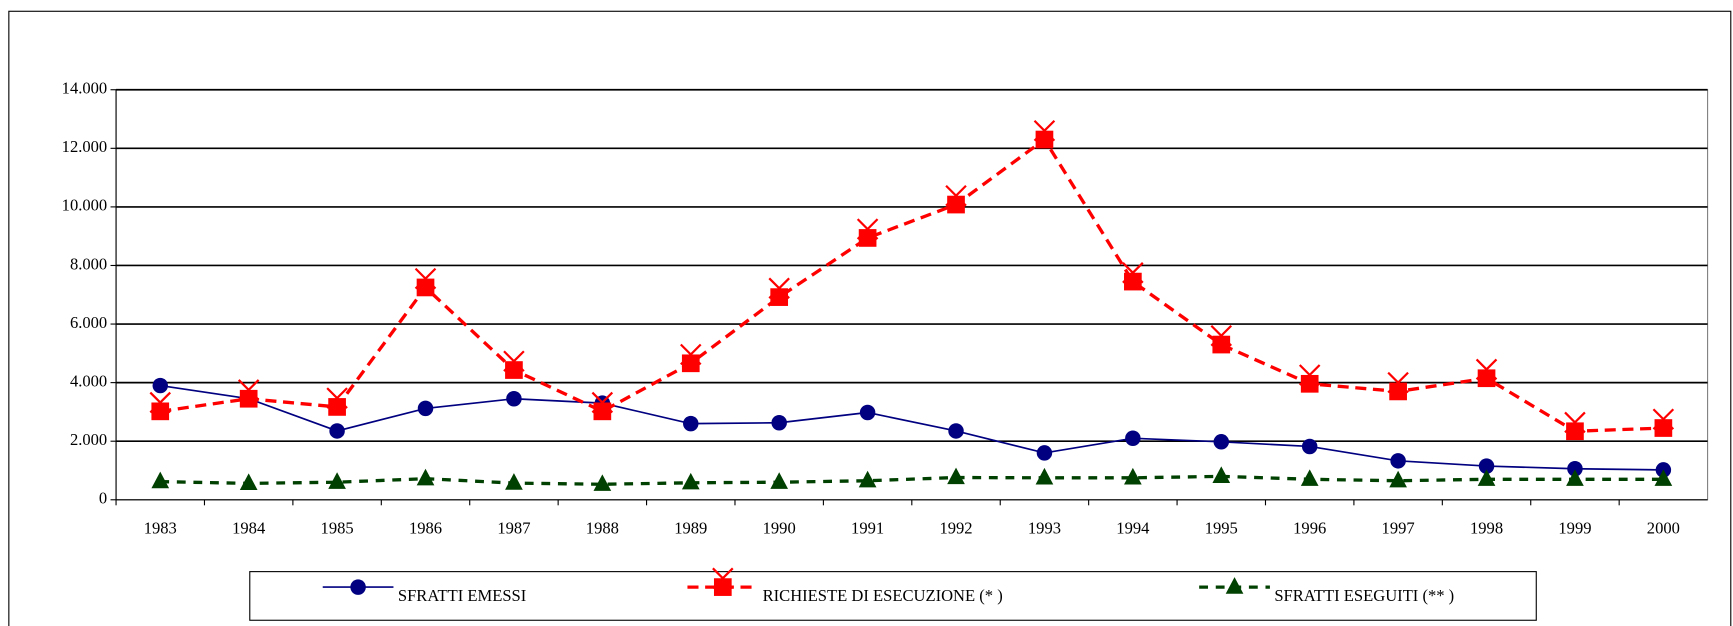 This screenshot has height=626, width=1733. What do you see at coordinates (1044, 527) in the screenshot?
I see `x-tick-label: 1993` at bounding box center [1044, 527].